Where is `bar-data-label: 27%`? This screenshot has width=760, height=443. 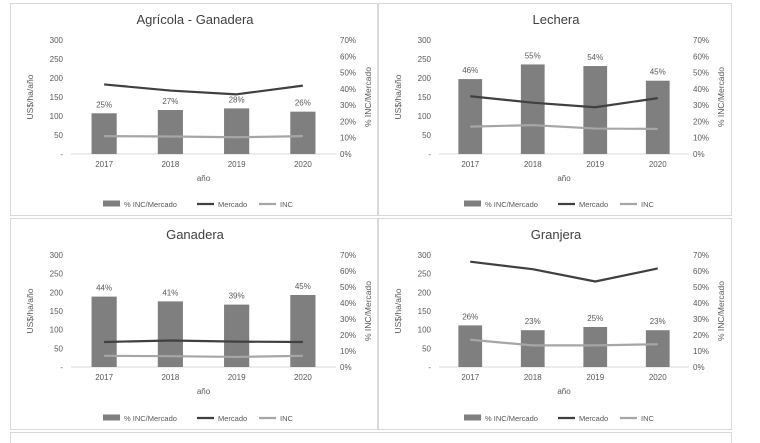
bar-data-label: 27% is located at coordinates (170, 101).